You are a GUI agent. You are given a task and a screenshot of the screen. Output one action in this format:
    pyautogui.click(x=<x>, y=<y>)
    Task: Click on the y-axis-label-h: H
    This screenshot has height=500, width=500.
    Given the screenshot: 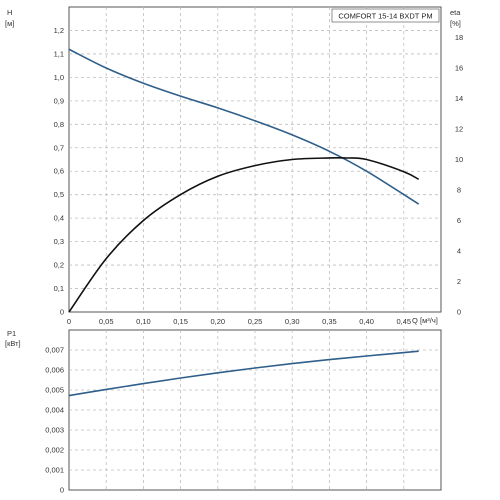 What is the action you would take?
    pyautogui.click(x=9, y=12)
    